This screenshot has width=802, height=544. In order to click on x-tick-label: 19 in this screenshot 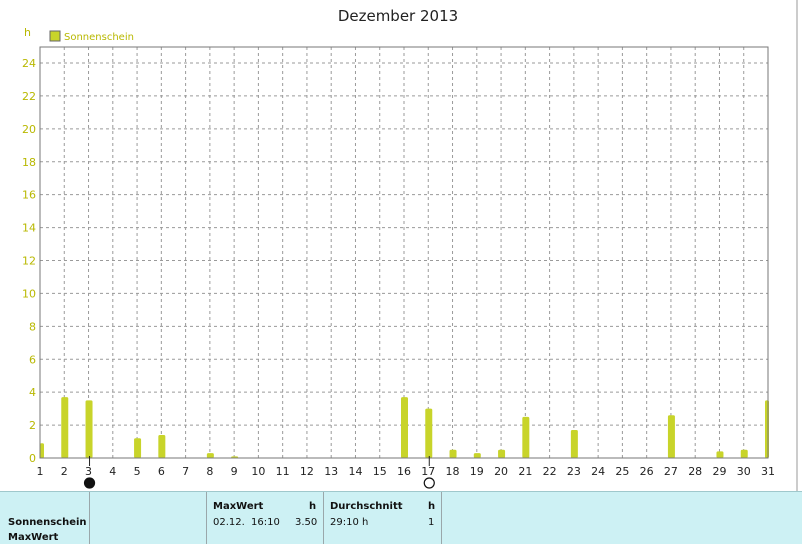, I will do `click(477, 471)`.